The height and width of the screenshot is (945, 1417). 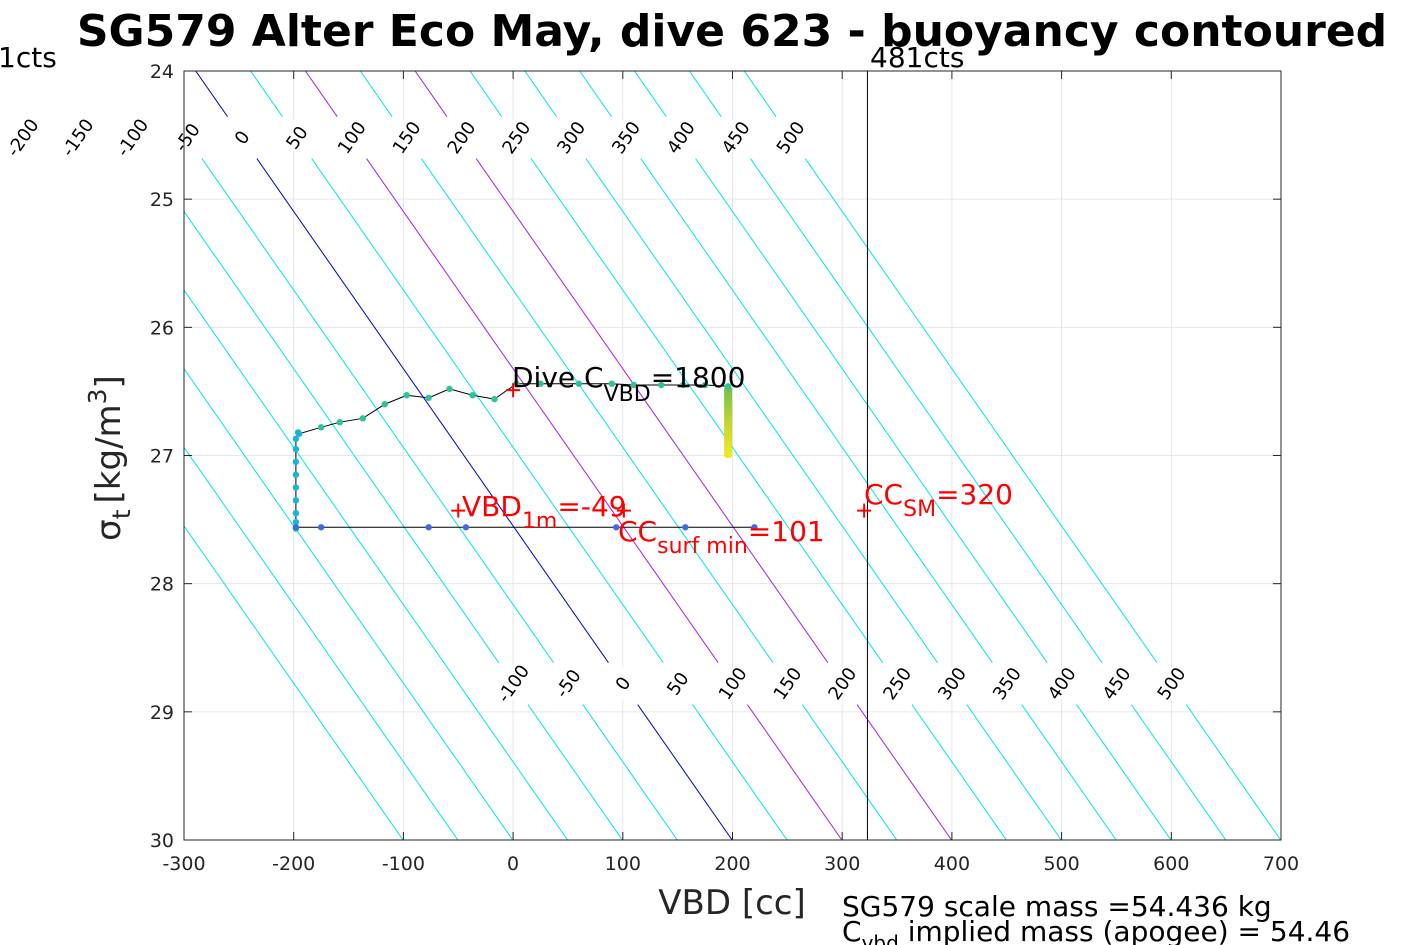 What do you see at coordinates (591, 506) in the screenshot?
I see `vbd-1m-suffix: =-49` at bounding box center [591, 506].